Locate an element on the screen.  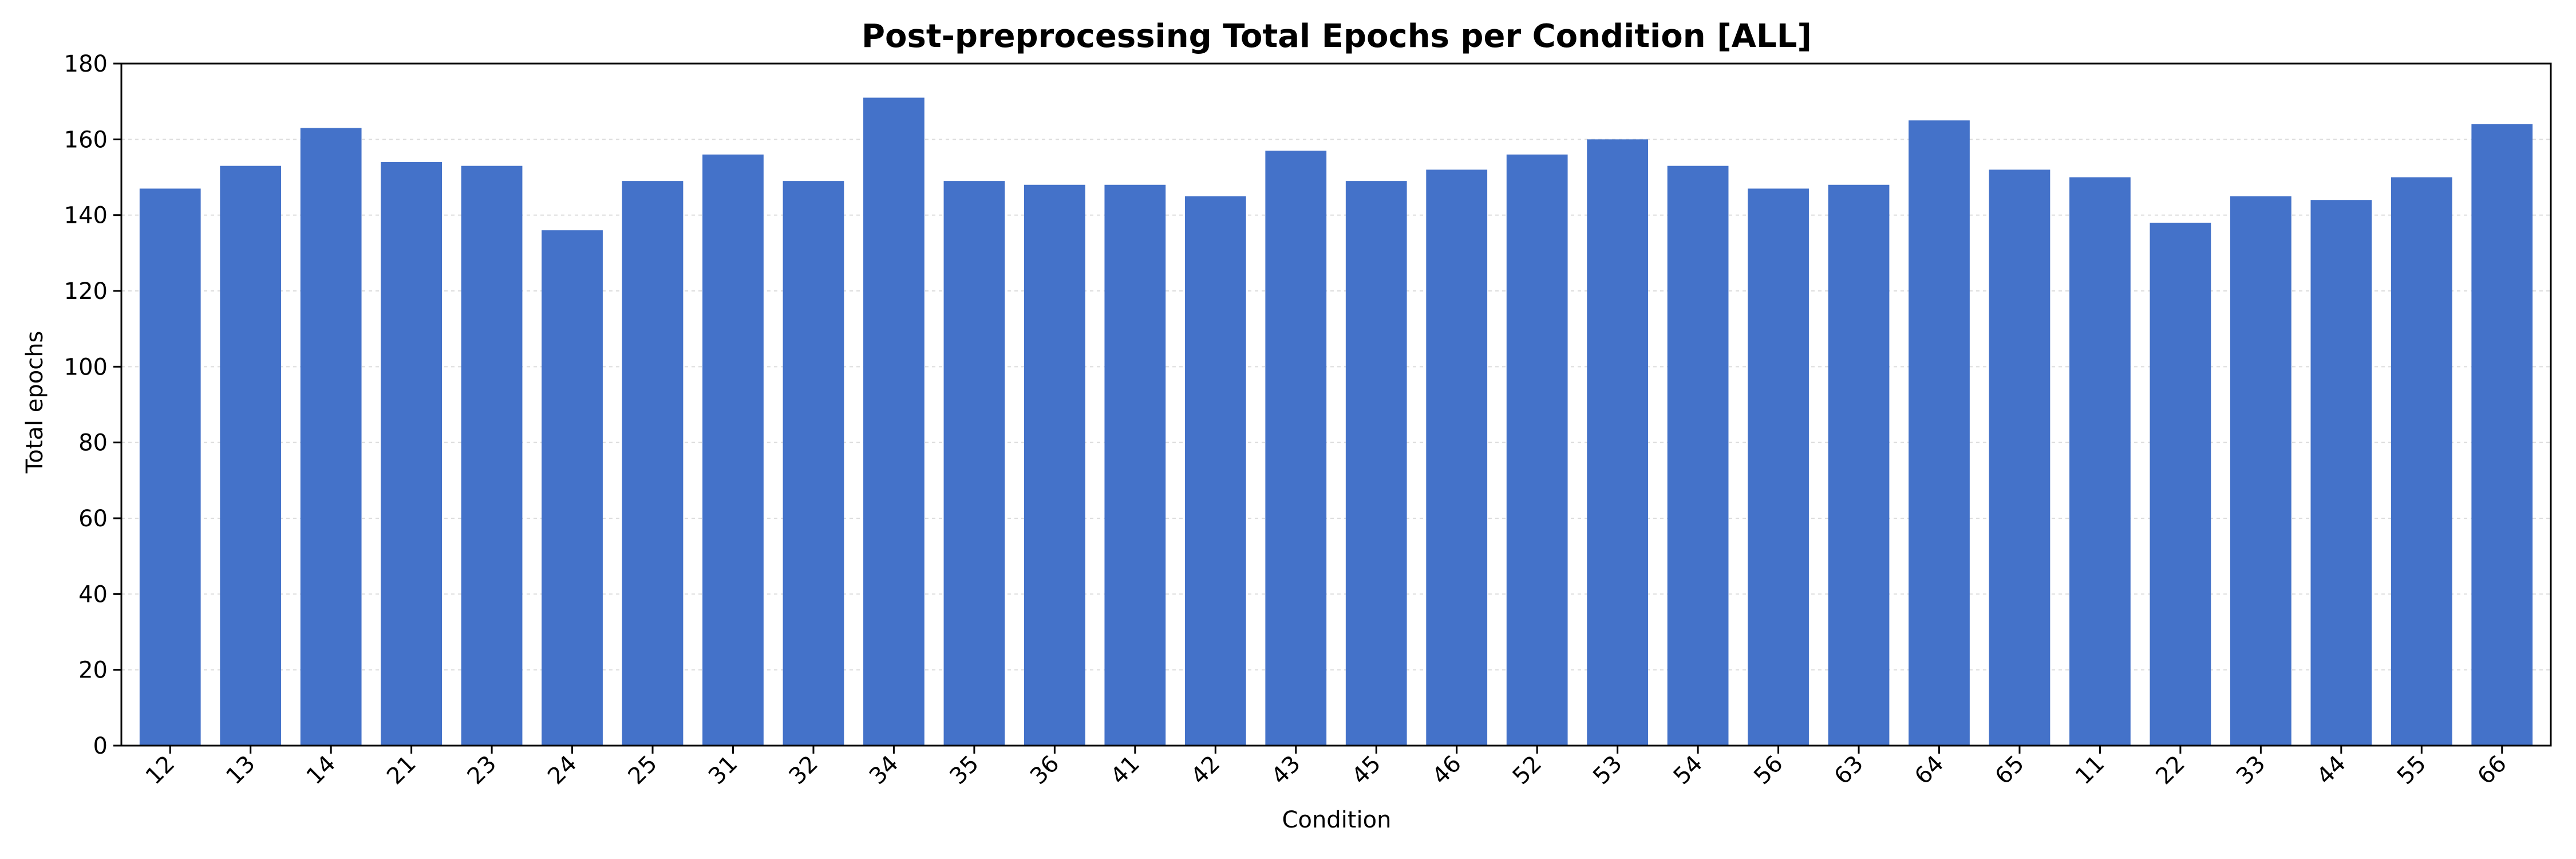
x-tick-label: 44 is located at coordinates (2331, 770).